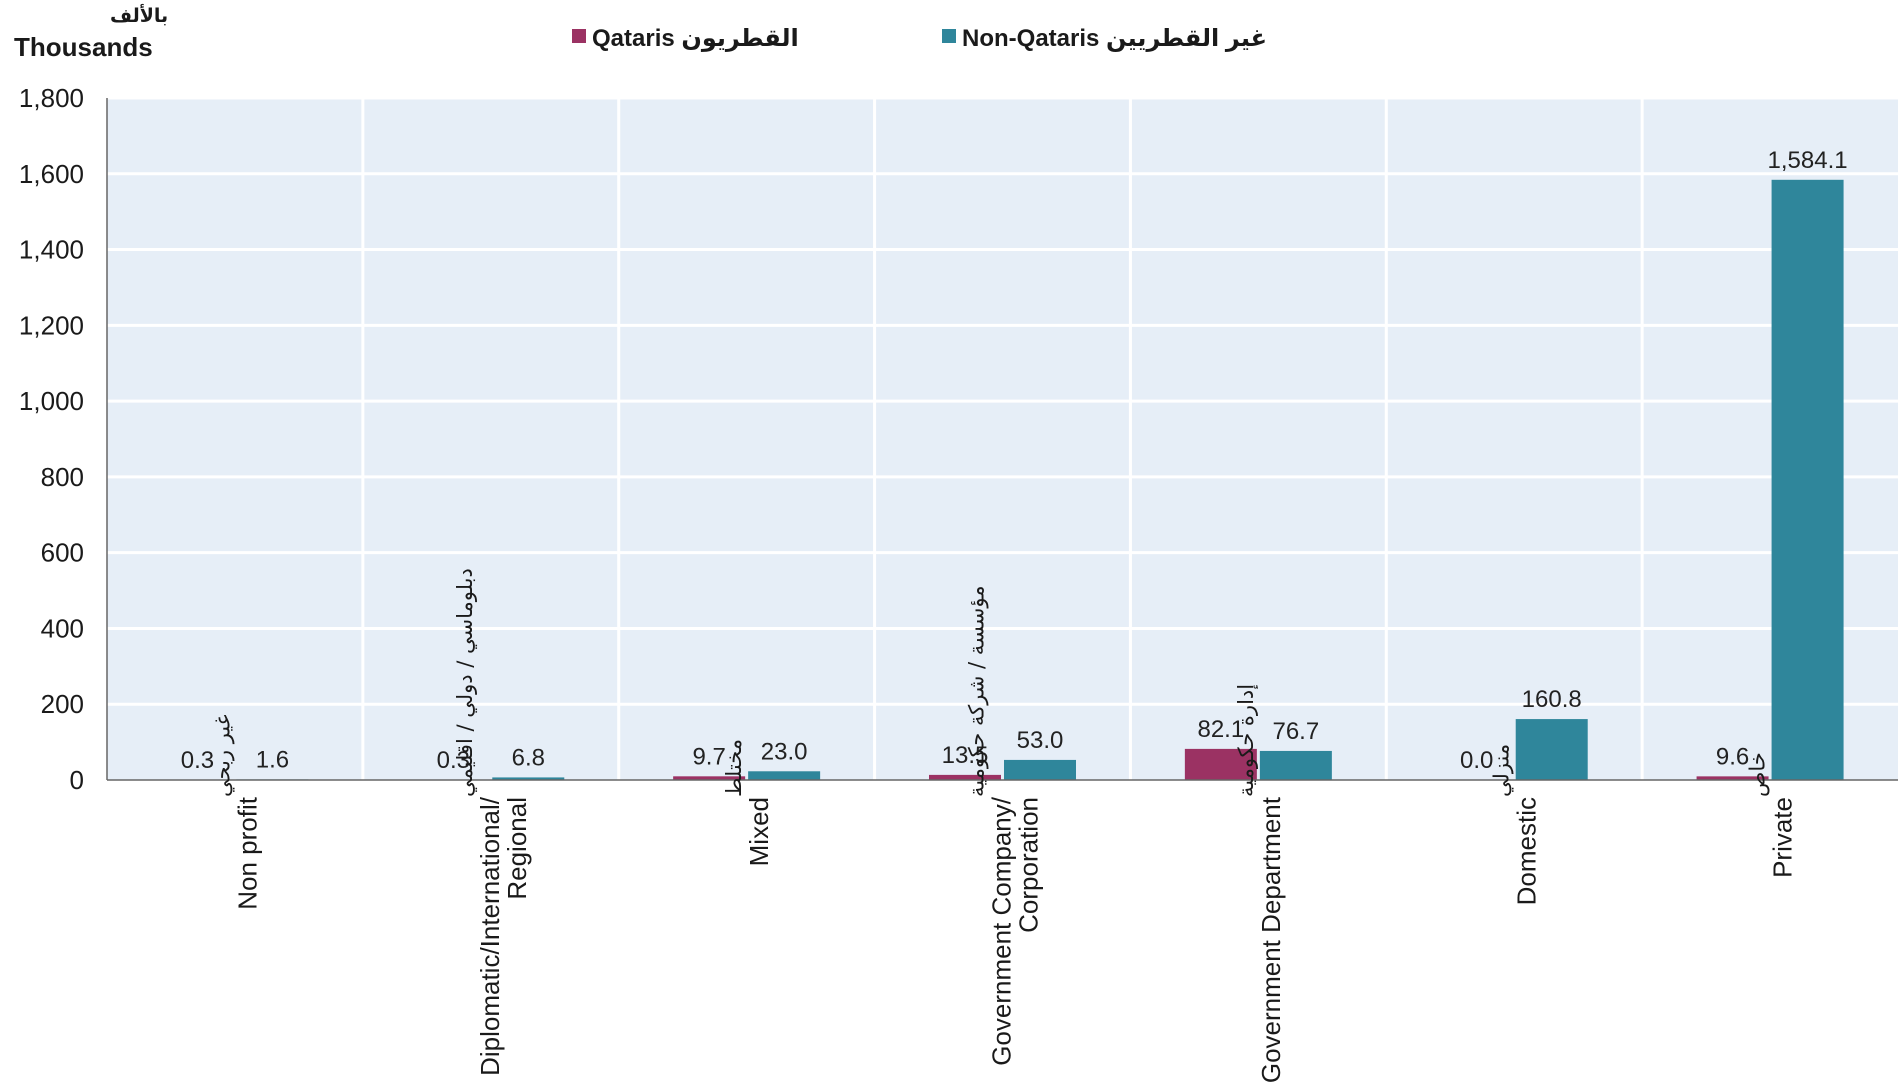 This screenshot has width=1898, height=1092. I want to click on y-axis: 0 200 400 600 800 1,000 1,200 1,400 1,600 1,800, so click(63, 439).